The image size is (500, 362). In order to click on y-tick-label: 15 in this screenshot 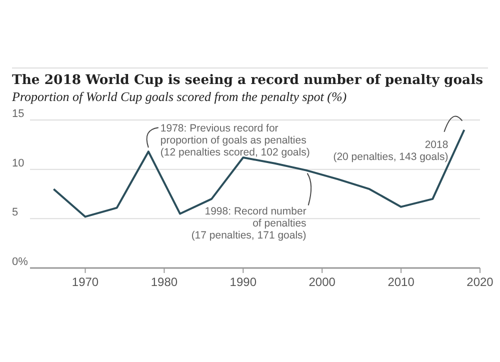, I will do `click(18, 114)`.